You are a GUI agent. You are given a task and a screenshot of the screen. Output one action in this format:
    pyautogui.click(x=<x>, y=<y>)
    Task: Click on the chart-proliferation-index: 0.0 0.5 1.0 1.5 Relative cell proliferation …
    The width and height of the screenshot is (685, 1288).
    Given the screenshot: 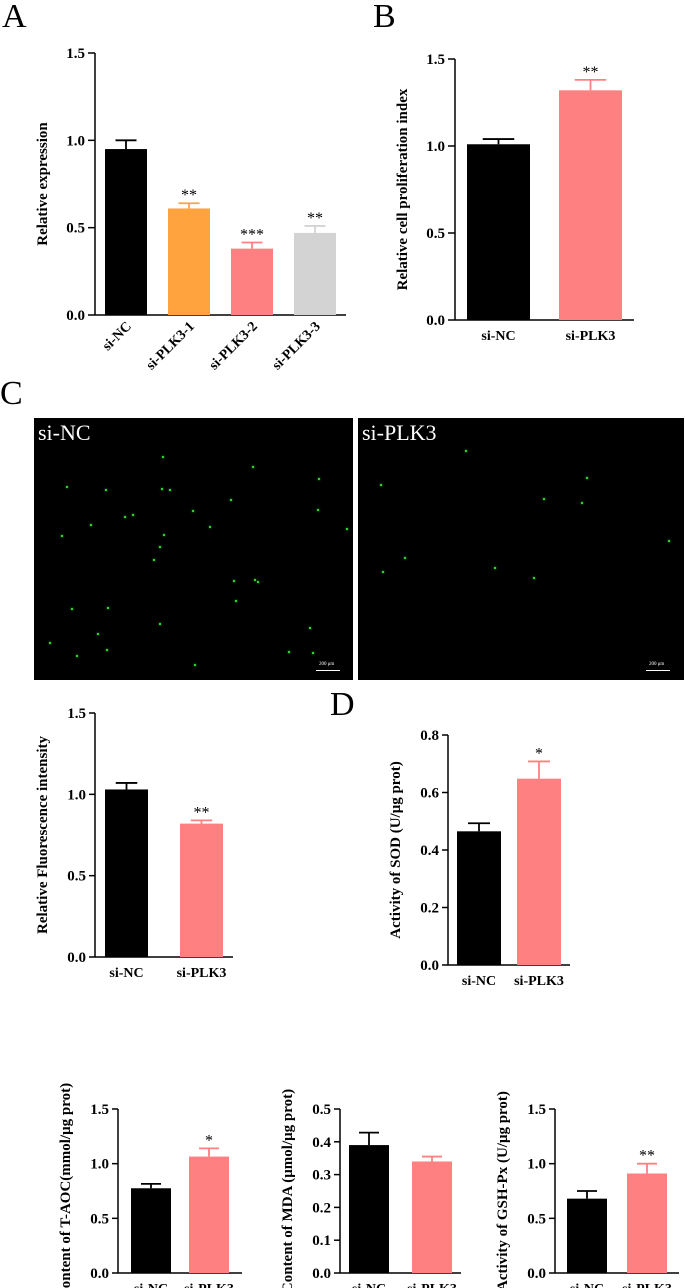 What is the action you would take?
    pyautogui.click(x=514, y=198)
    